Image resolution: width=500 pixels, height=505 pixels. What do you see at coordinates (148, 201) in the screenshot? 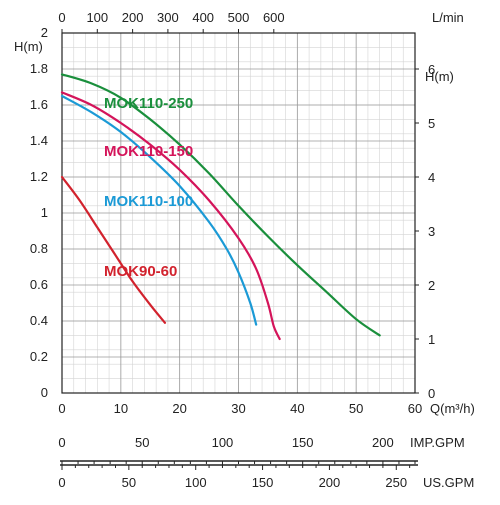
I see `series-label-mok110-100: MOK110-100` at bounding box center [148, 201].